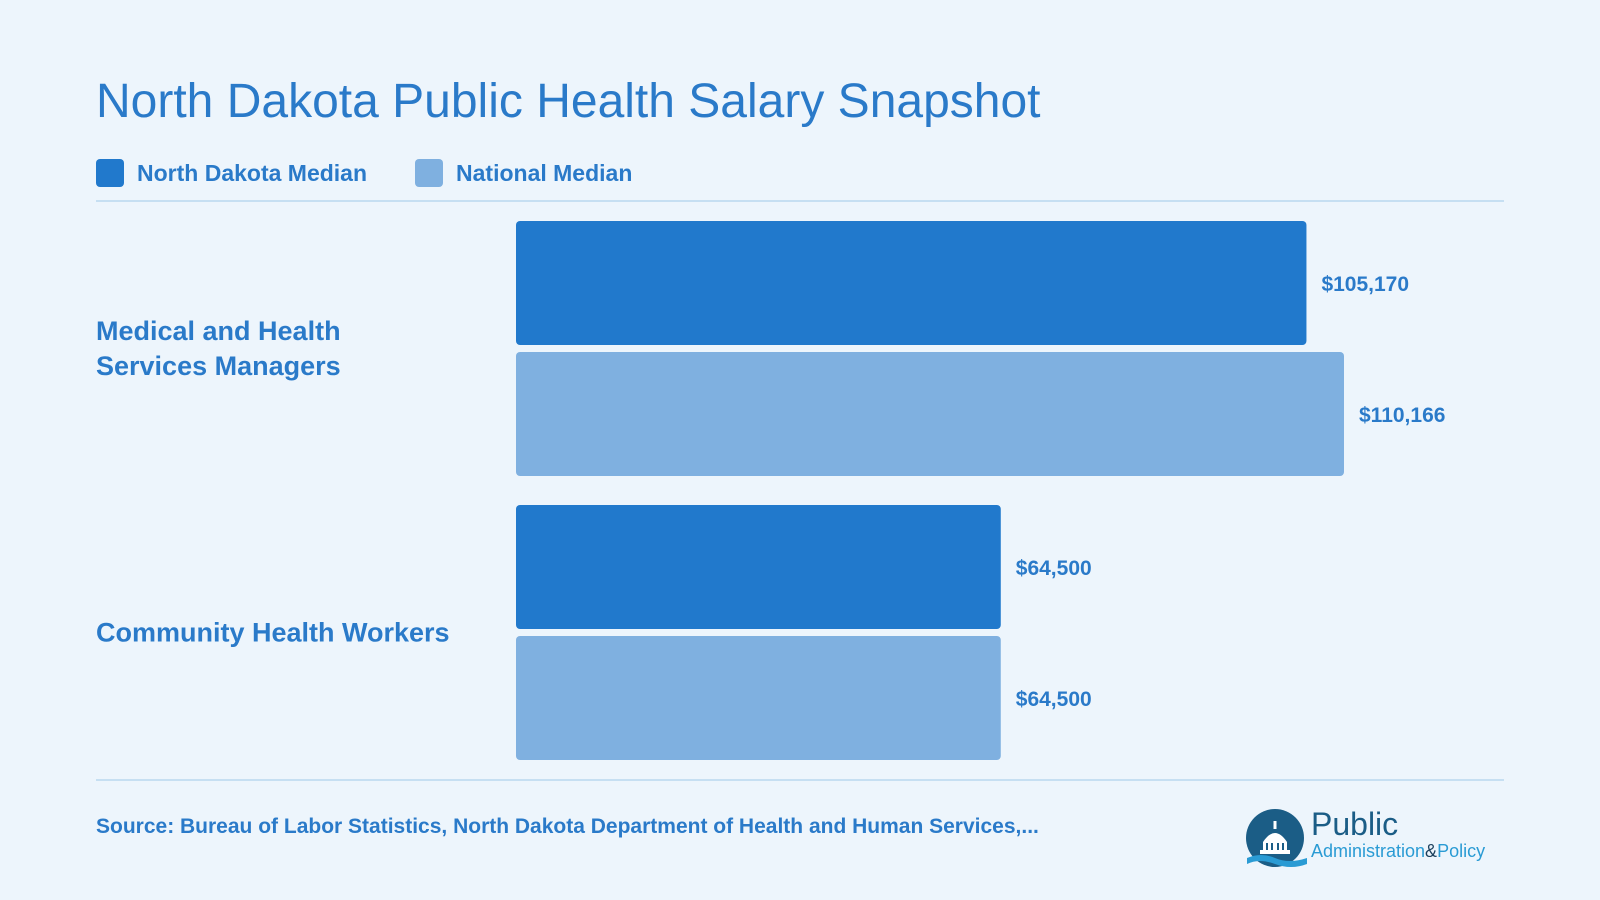 The width and height of the screenshot is (1600, 900). I want to click on capitol-dome-icon, so click(1276, 838).